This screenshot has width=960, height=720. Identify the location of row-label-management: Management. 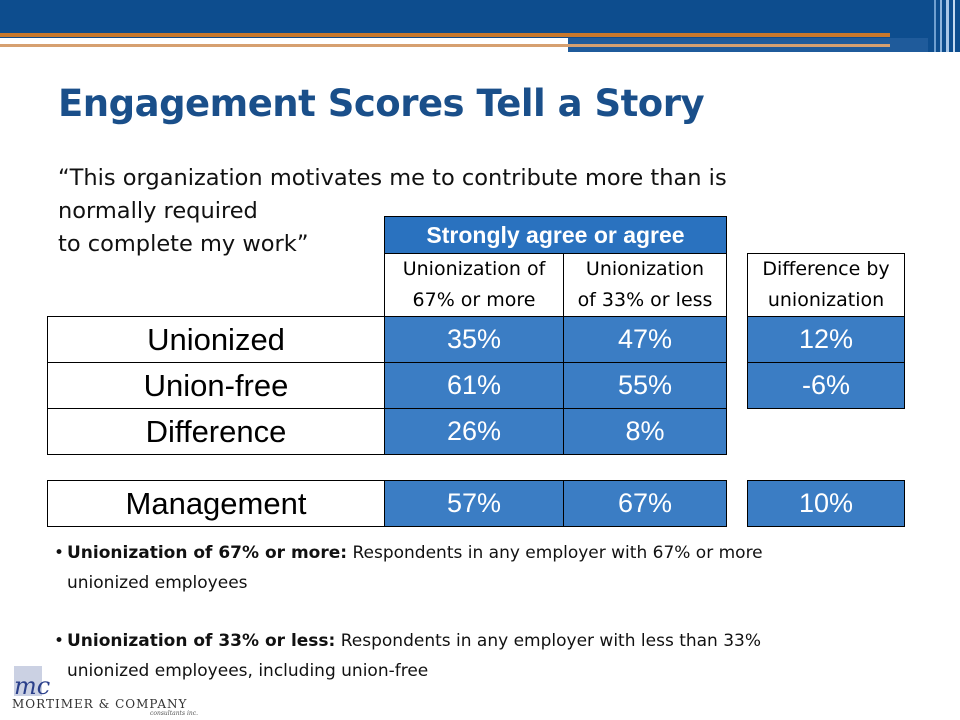
(216, 503).